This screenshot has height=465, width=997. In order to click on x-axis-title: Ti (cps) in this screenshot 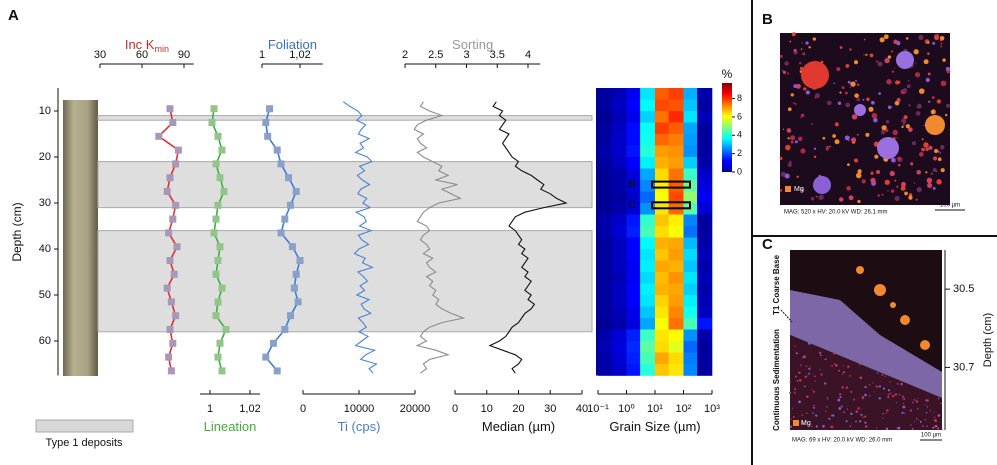, I will do `click(359, 426)`.